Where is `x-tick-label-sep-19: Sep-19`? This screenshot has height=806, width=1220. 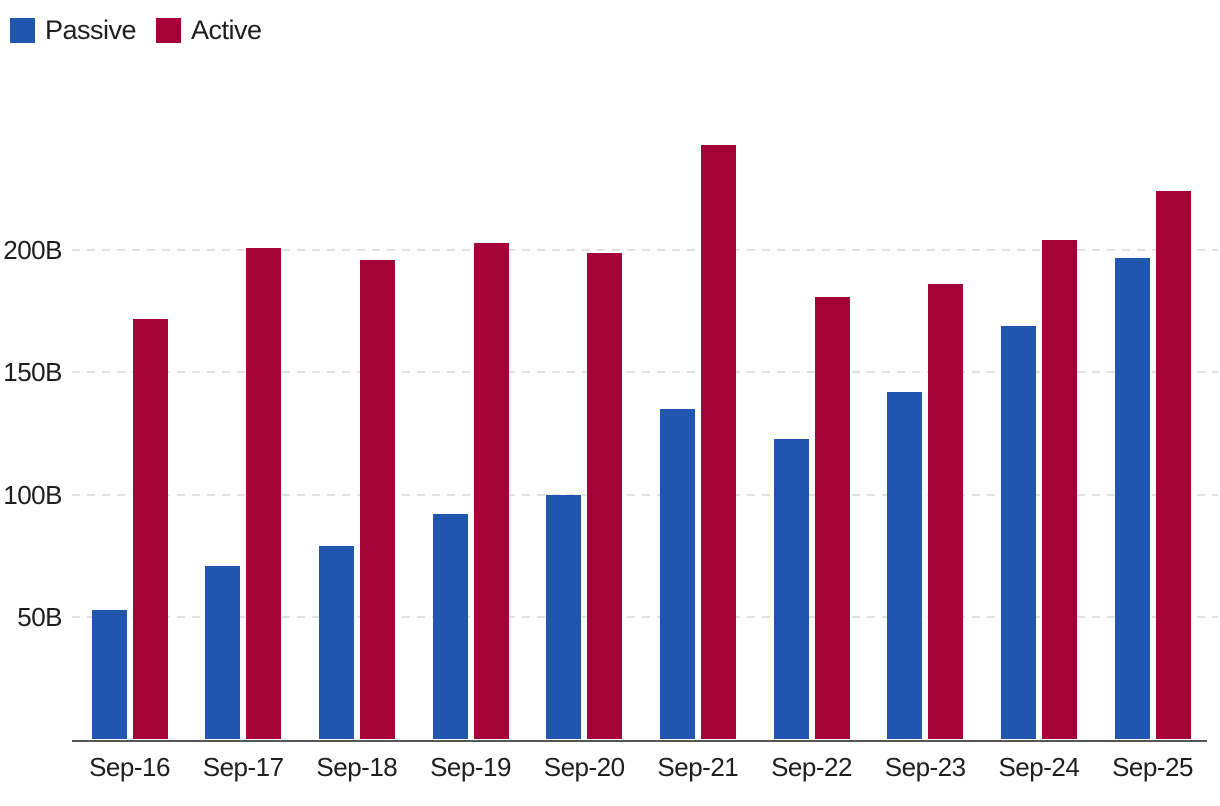
x-tick-label-sep-19: Sep-19 is located at coordinates (470, 767).